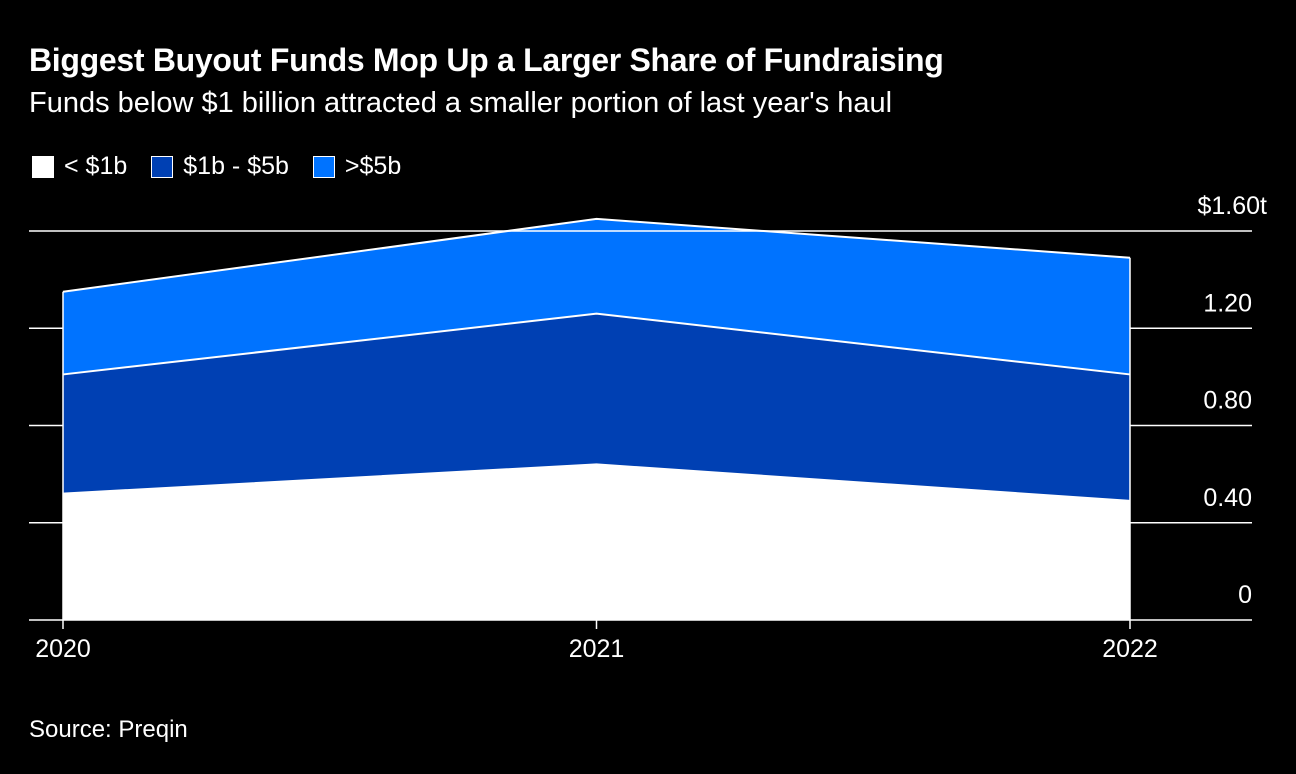 The height and width of the screenshot is (774, 1296). I want to click on legend: < $1b $1b - $5b >$5b, so click(228, 166).